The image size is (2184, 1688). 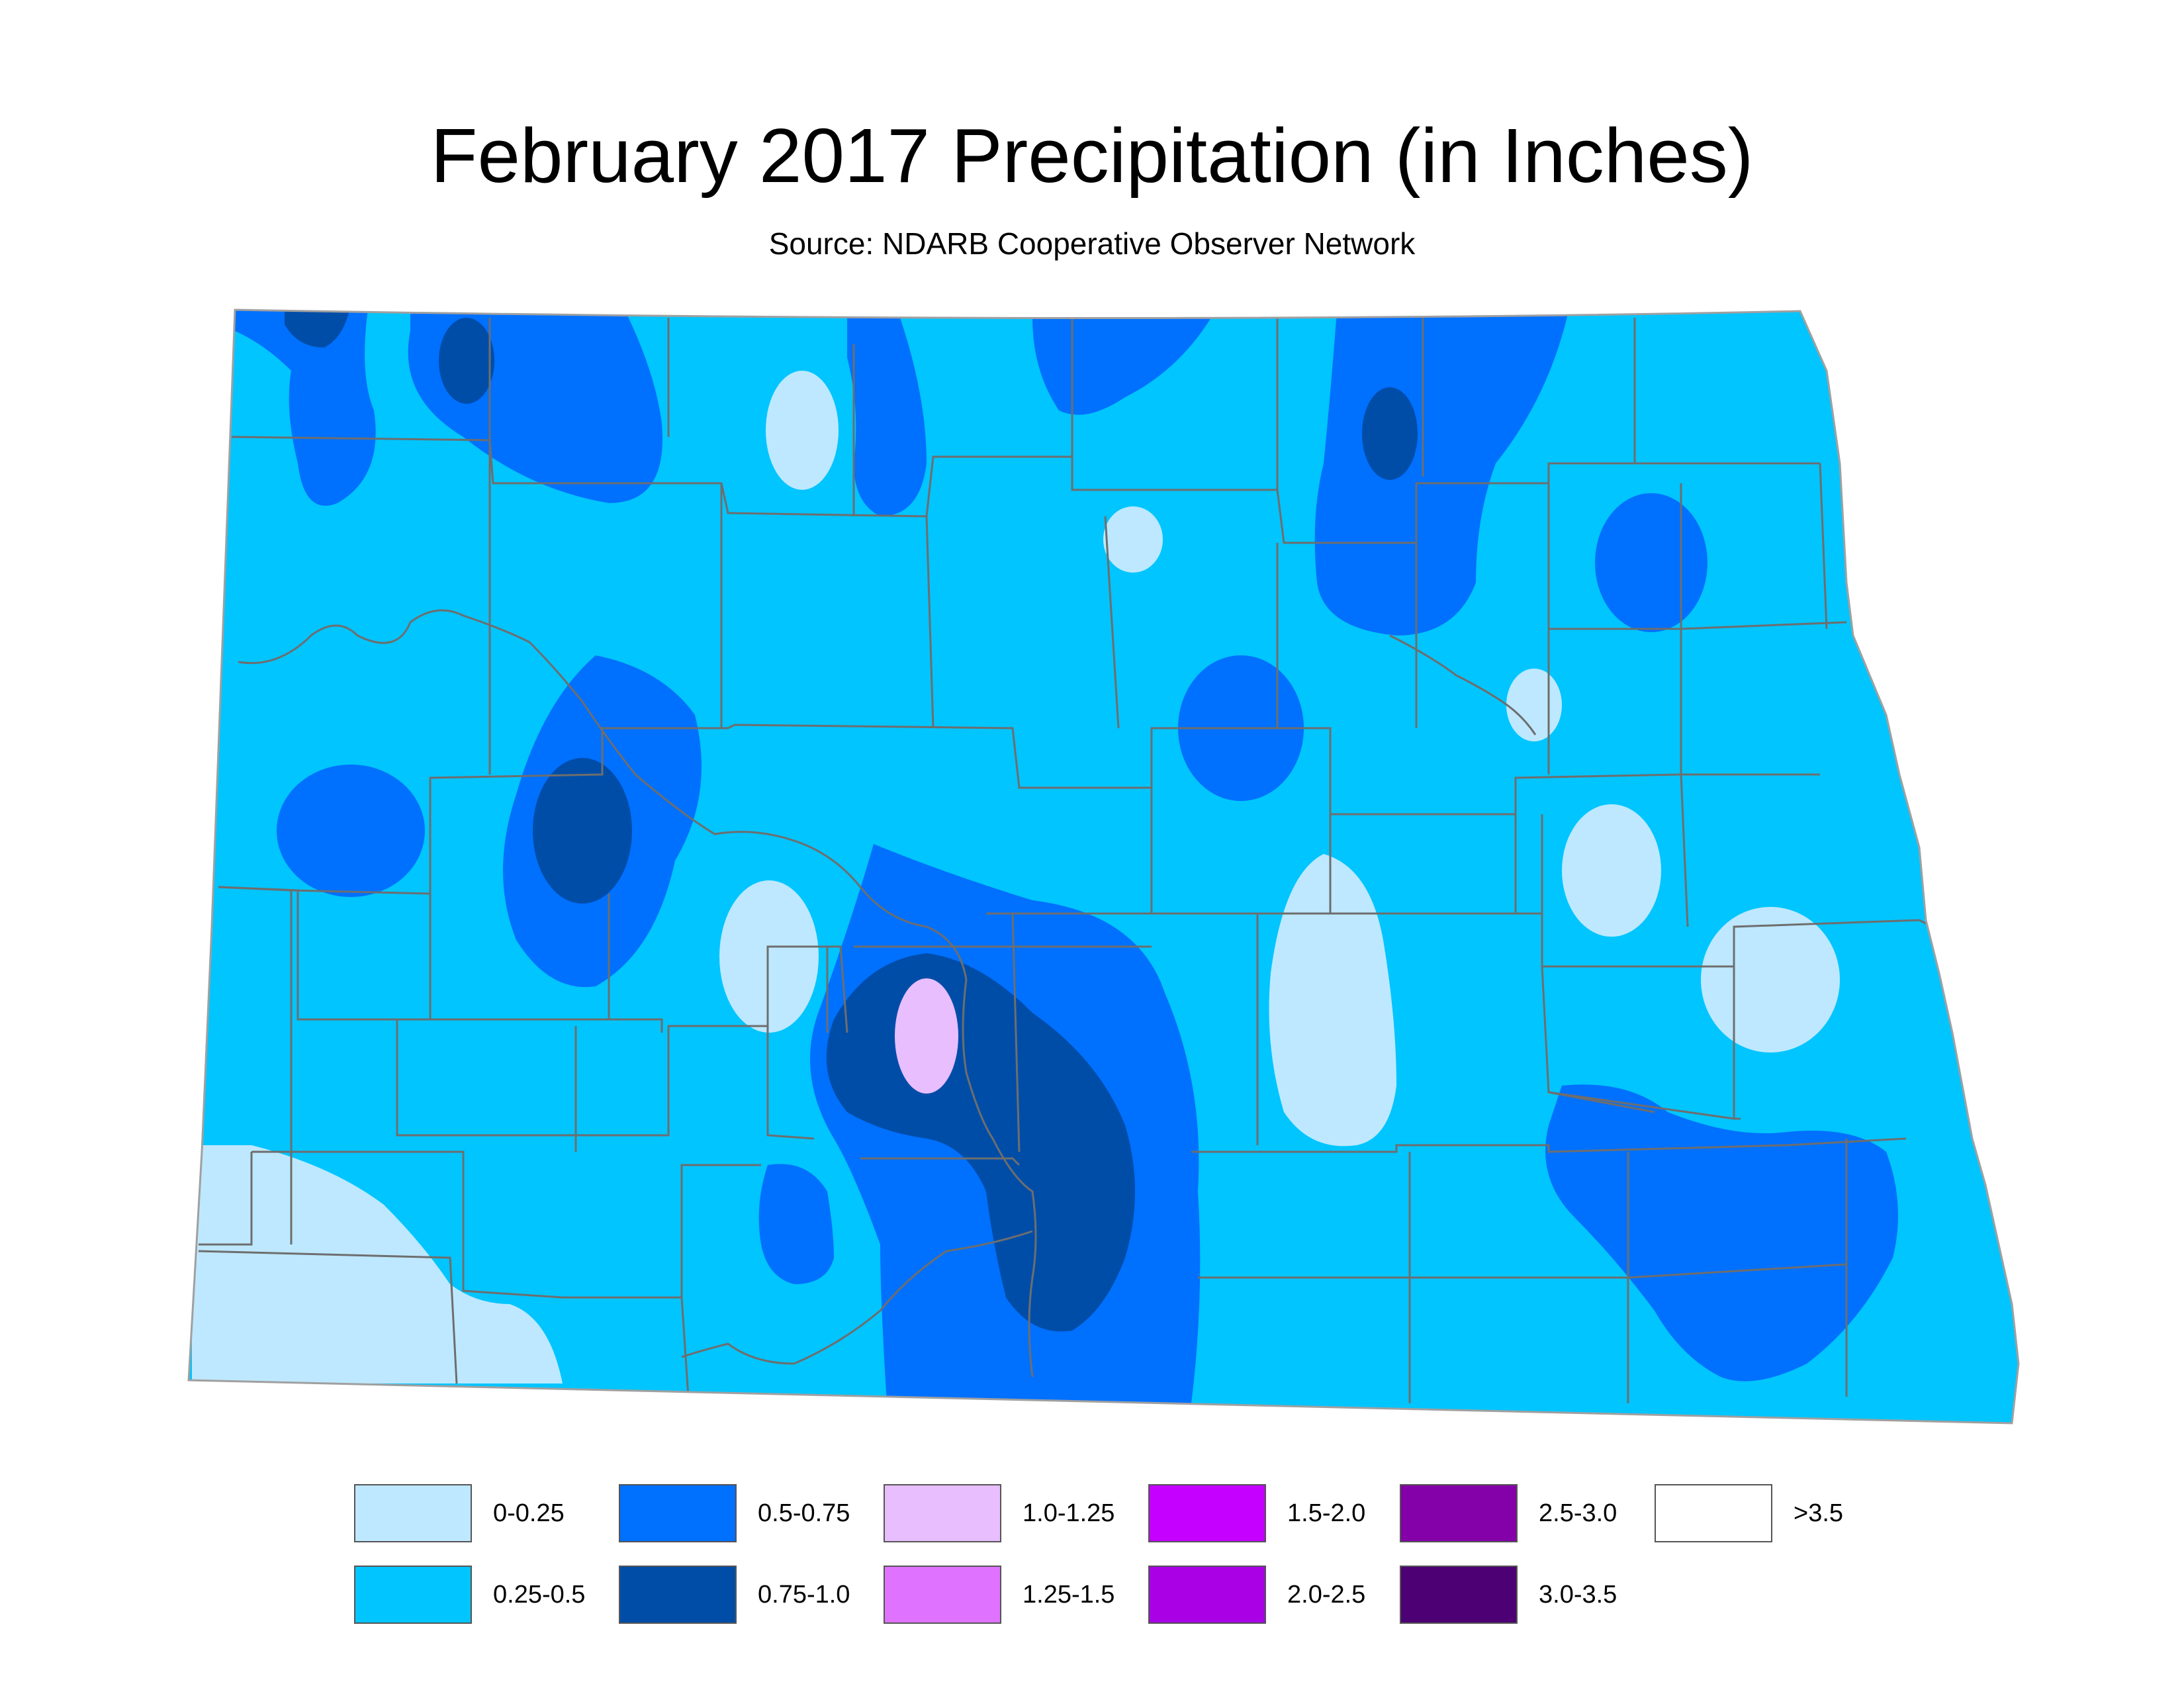 What do you see at coordinates (1326, 1513) in the screenshot?
I see `legend-label: 1.5-2.0` at bounding box center [1326, 1513].